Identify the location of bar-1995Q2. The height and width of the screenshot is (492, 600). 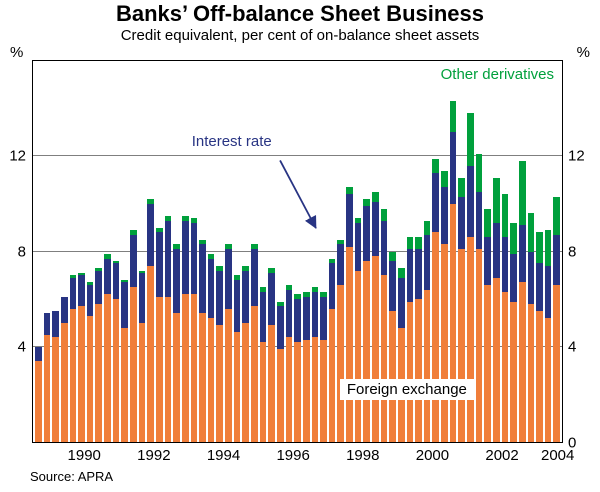
(254, 251).